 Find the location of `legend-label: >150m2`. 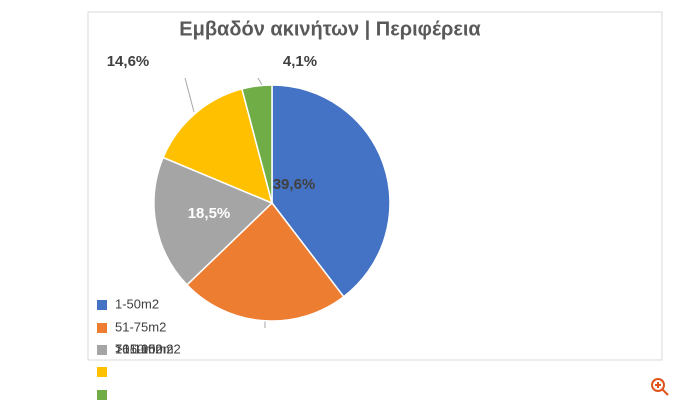

legend-label: >150m2 is located at coordinates (138, 348).